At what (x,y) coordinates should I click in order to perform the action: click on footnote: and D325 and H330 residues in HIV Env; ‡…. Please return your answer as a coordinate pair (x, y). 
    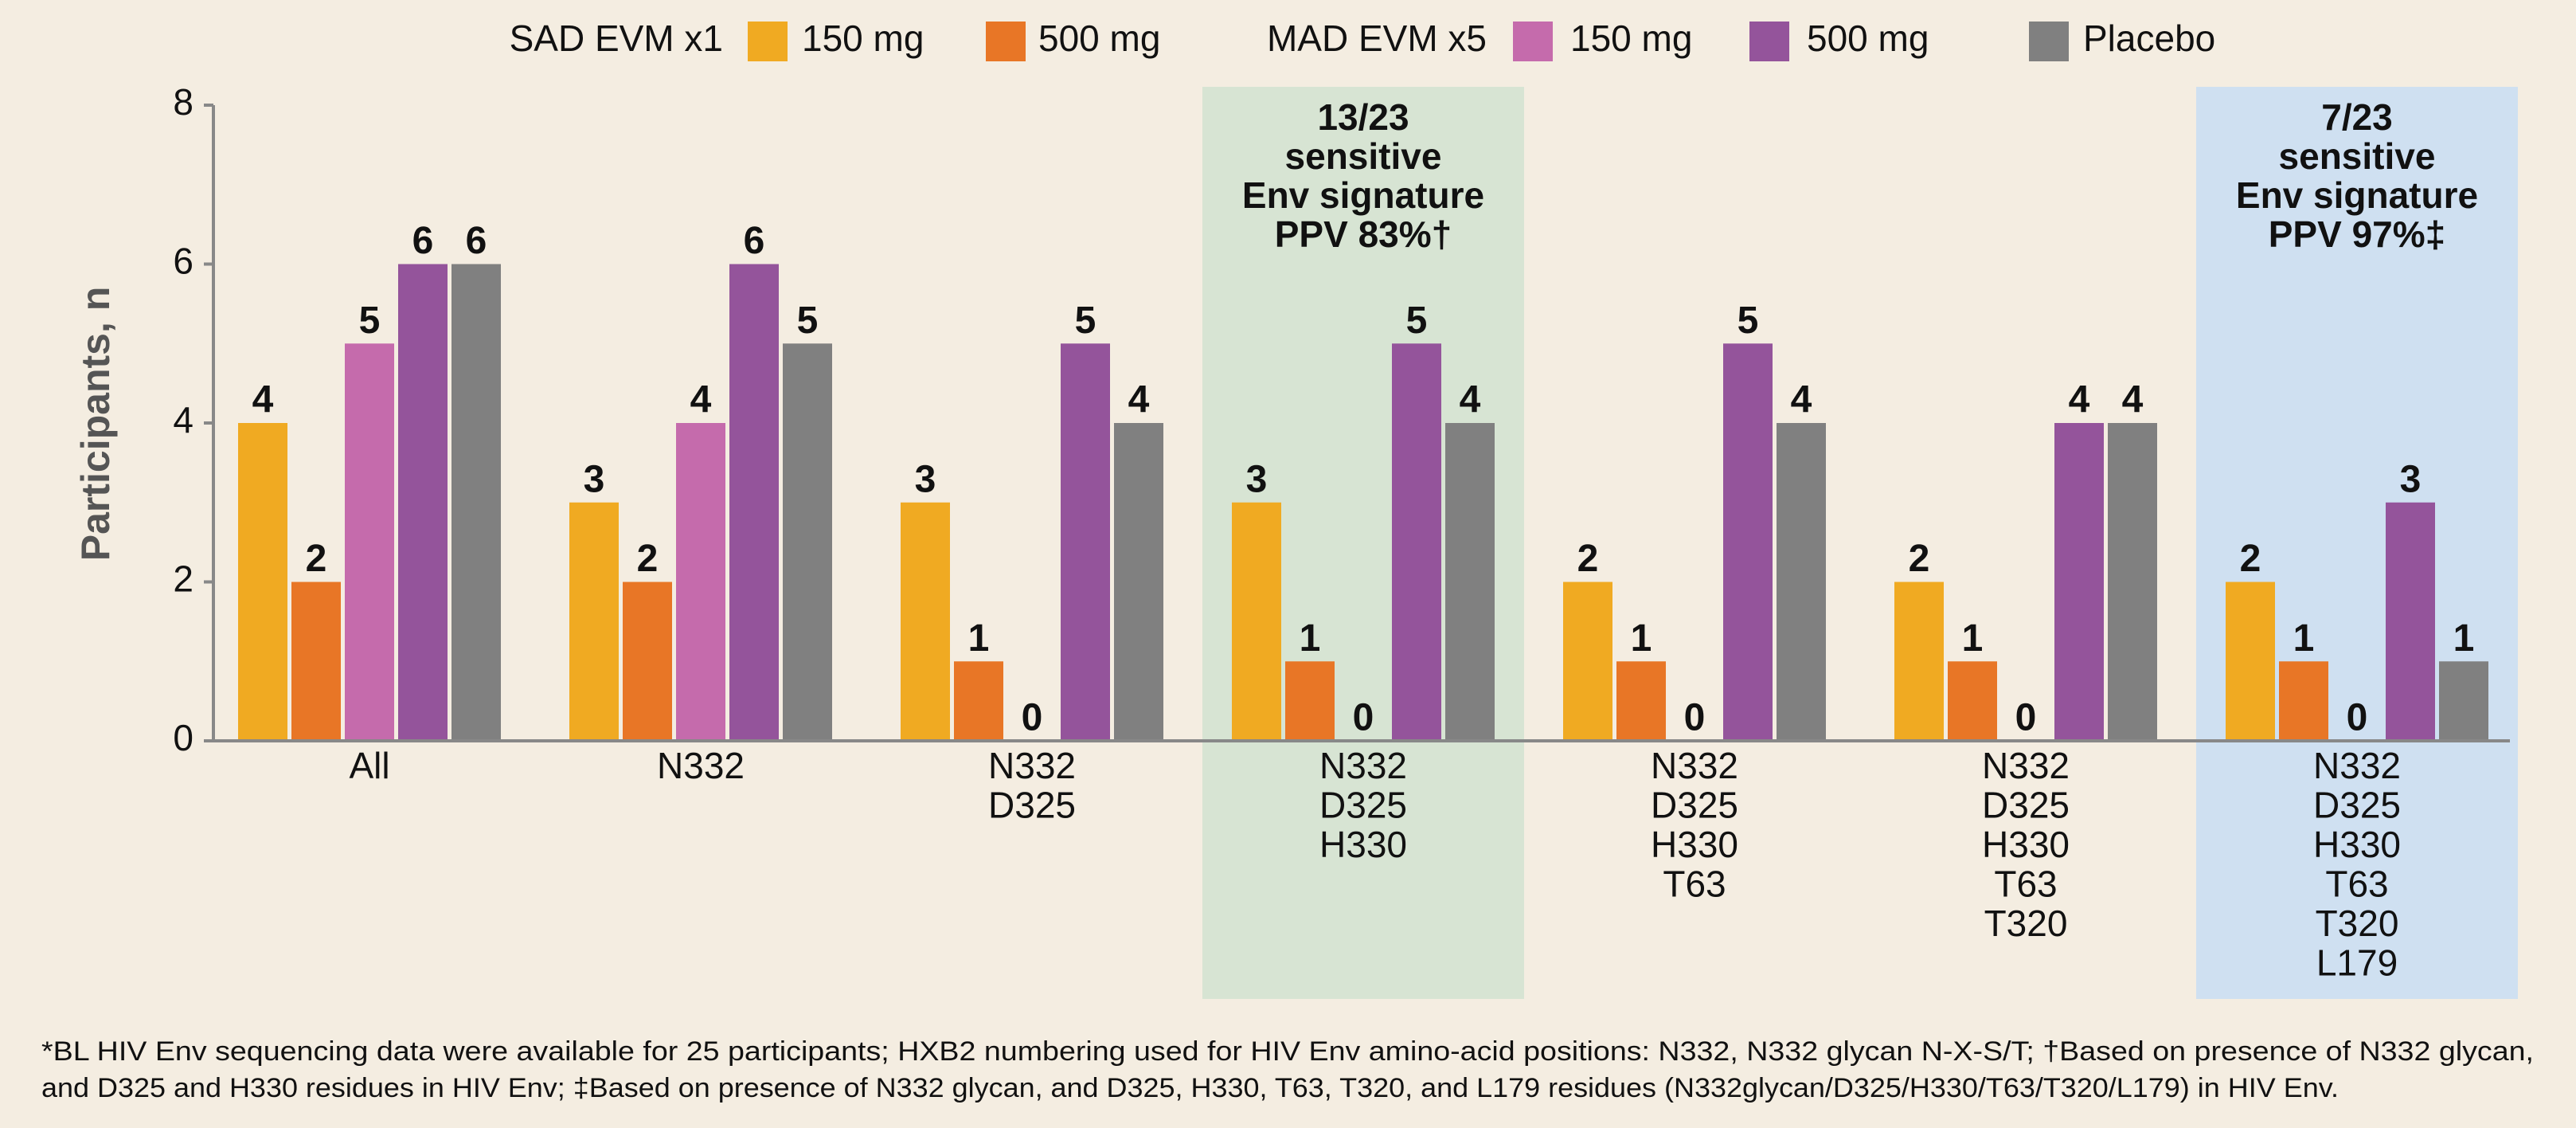
    Looking at the image, I should click on (1190, 1088).